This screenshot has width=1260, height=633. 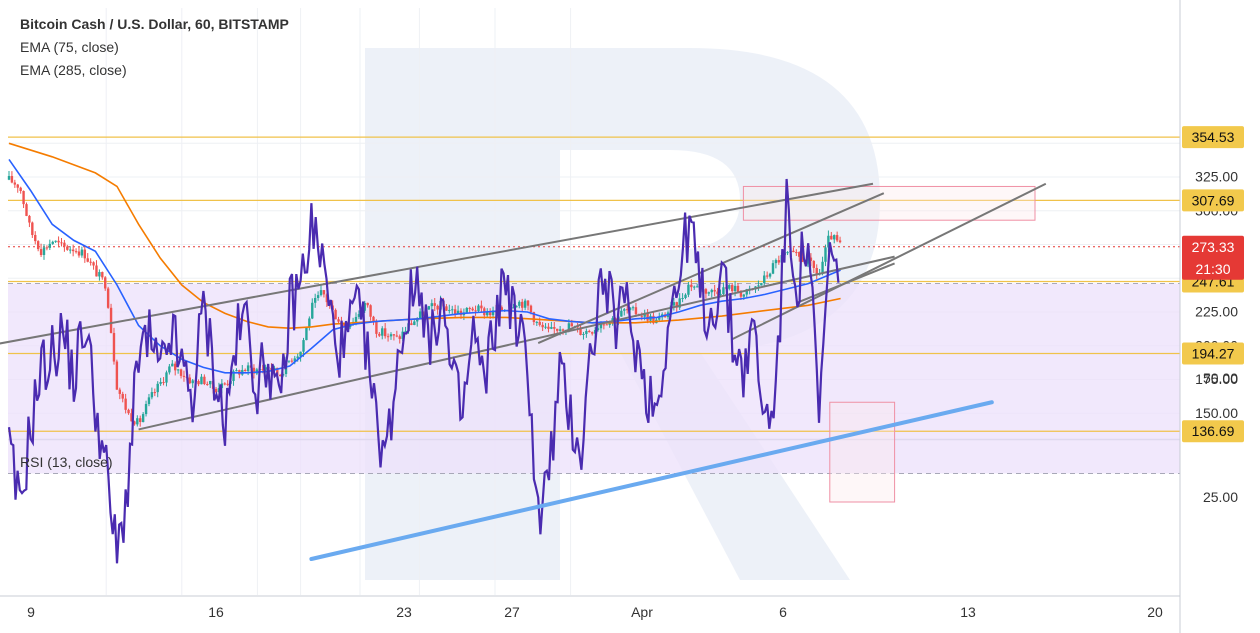 I want to click on time-tick-label-1: 16, so click(x=216, y=612).